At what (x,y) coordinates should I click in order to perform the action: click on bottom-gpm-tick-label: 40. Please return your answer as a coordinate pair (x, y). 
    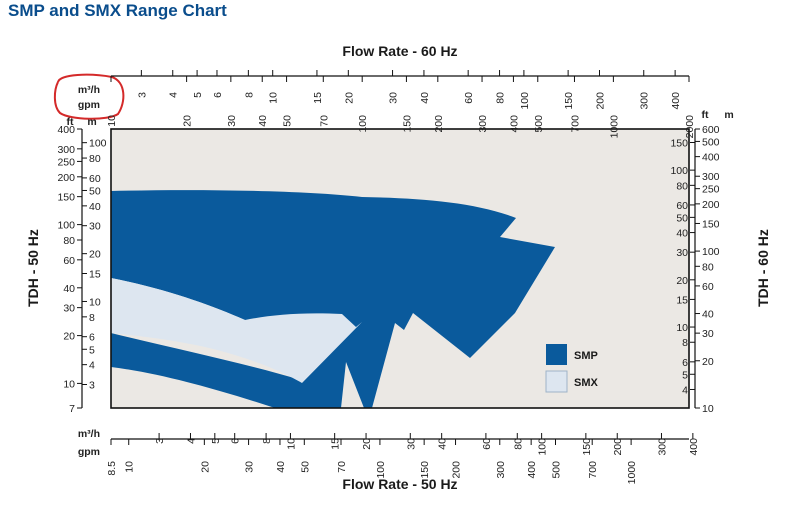
    Looking at the image, I should click on (281, 467).